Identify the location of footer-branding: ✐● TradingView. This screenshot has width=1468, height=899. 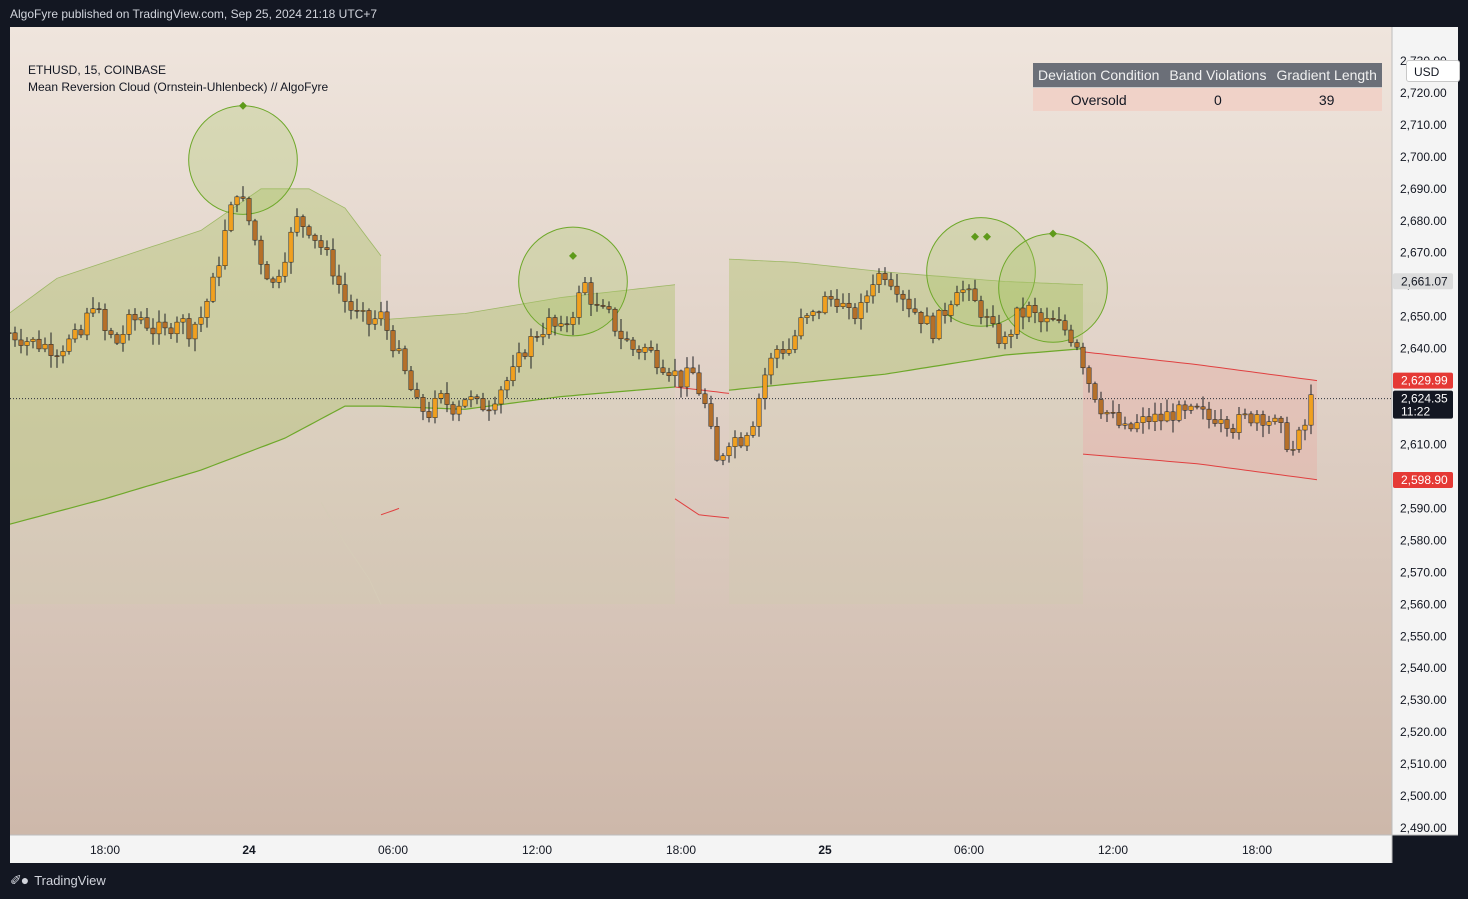
(58, 880).